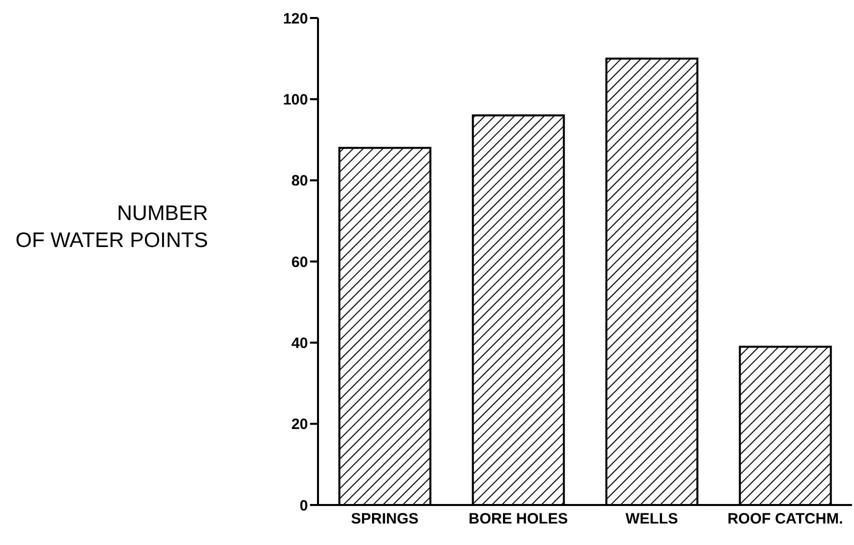  Describe the element at coordinates (652, 519) in the screenshot. I see `x-tick-label: WELLS` at that location.